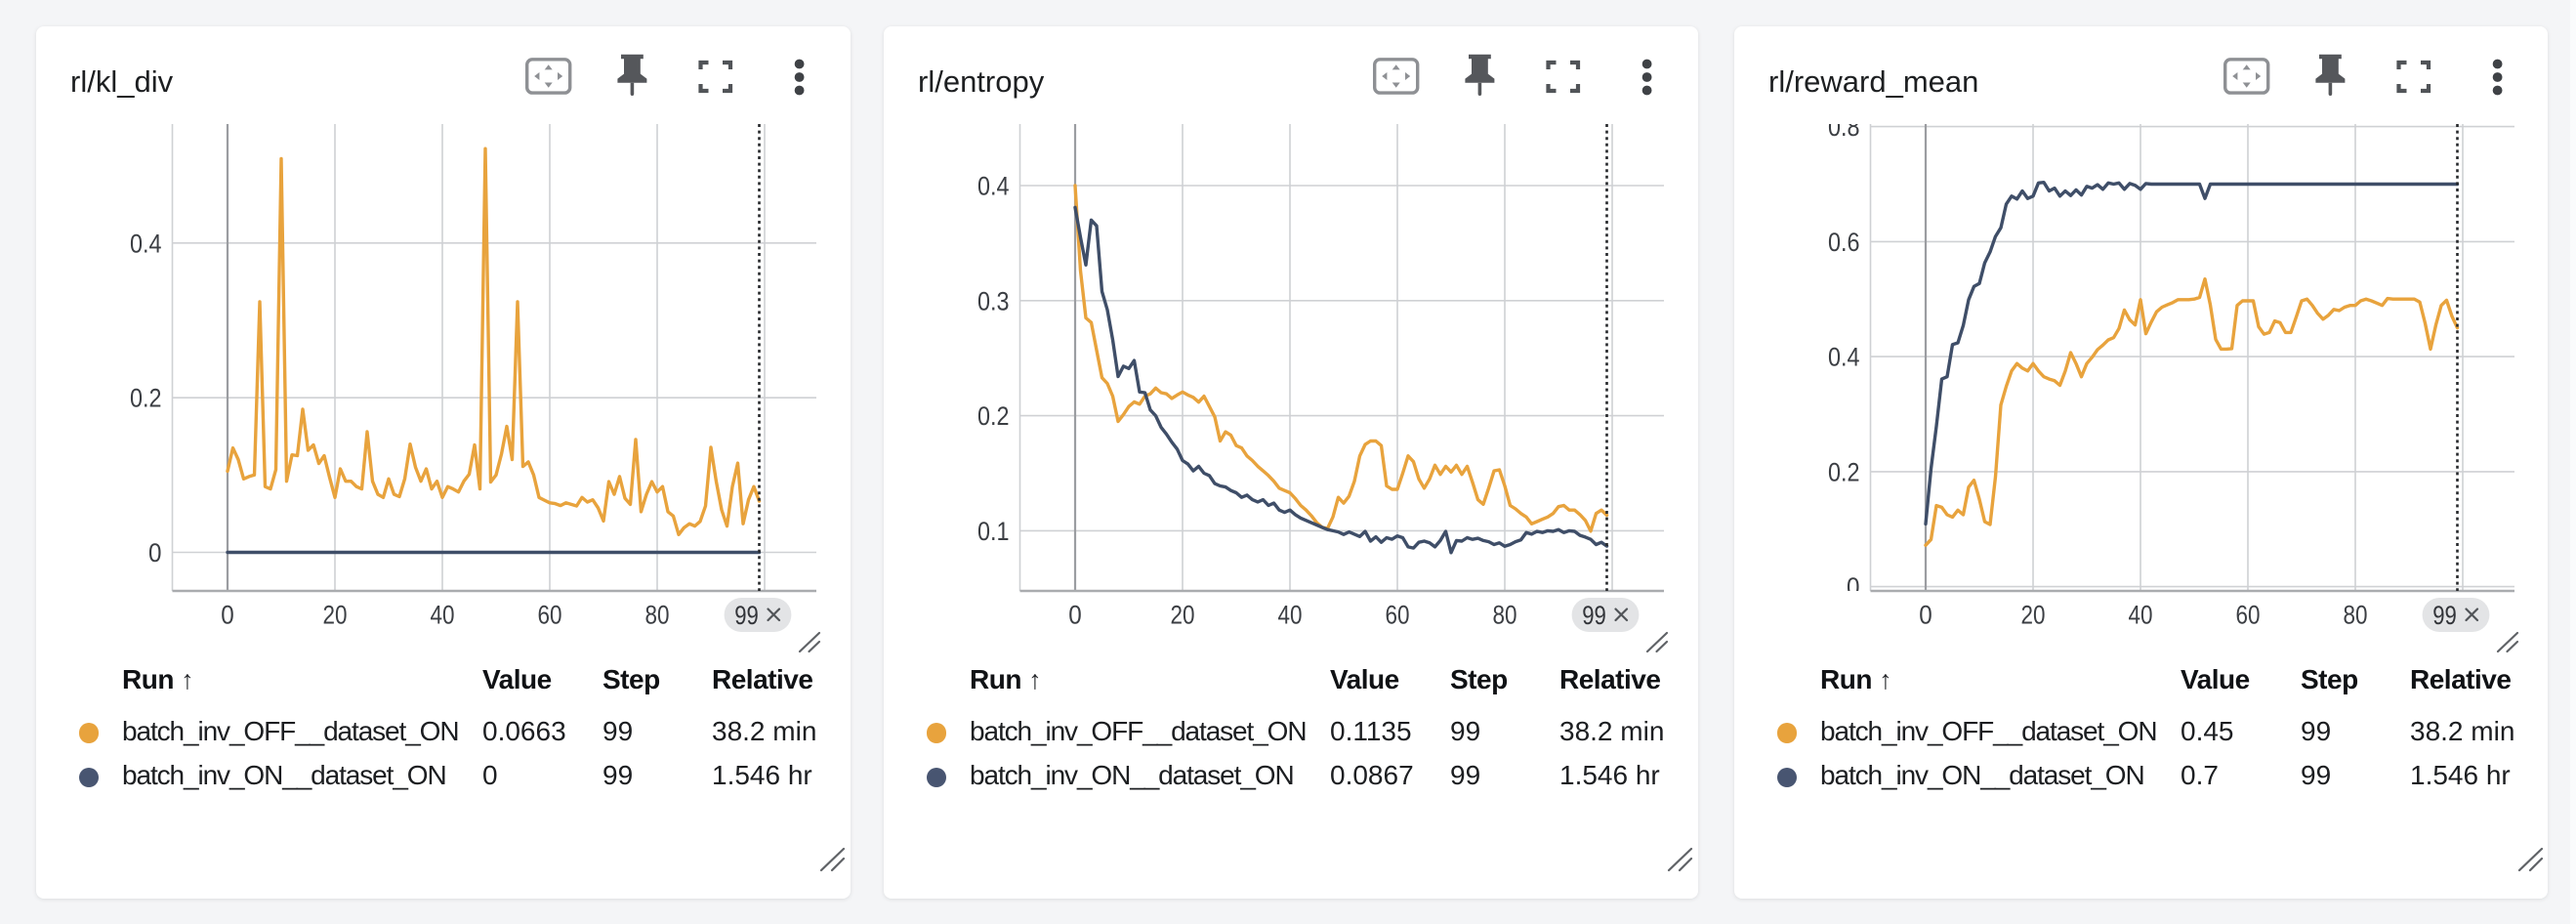  What do you see at coordinates (1844, 242) in the screenshot?
I see `svg-text: 0.6` at bounding box center [1844, 242].